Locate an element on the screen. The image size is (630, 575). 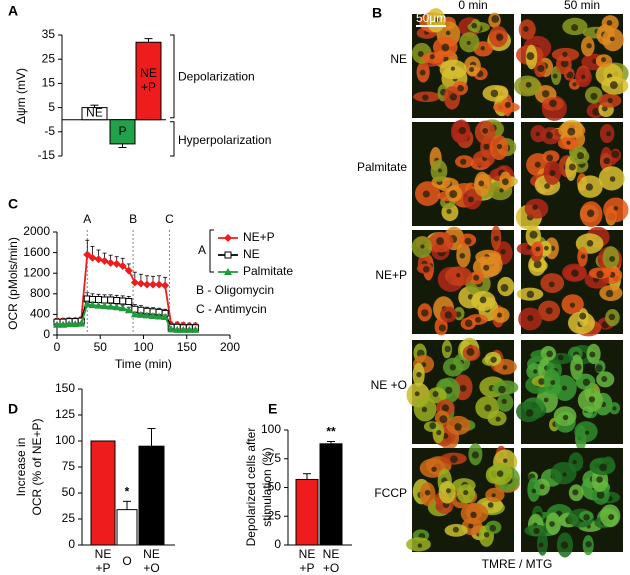
y-tick-label: 75 is located at coordinates (69, 466).